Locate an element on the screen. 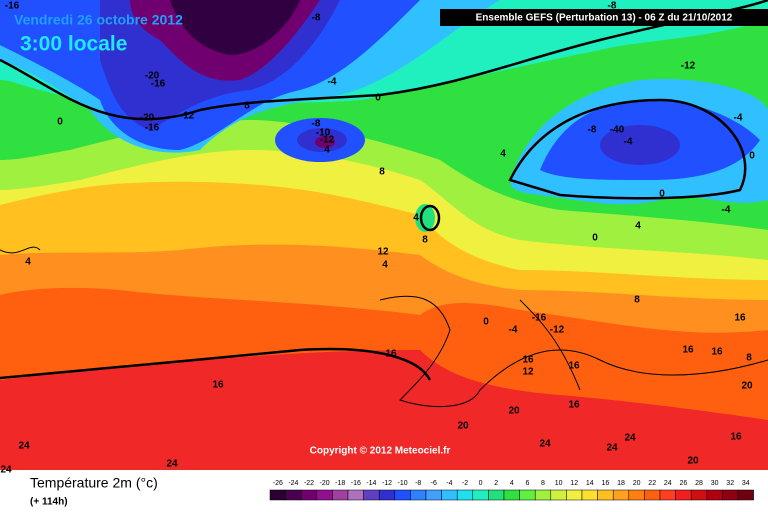 The width and height of the screenshot is (768, 512). contour-label: -40 is located at coordinates (617, 130).